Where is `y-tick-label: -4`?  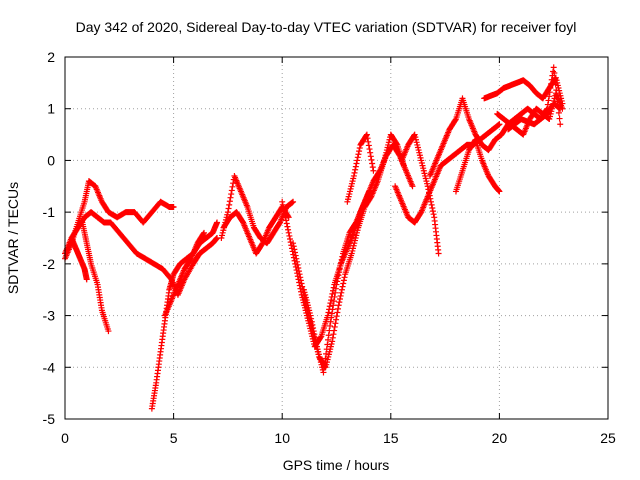 y-tick-label: -4 is located at coordinates (49, 367).